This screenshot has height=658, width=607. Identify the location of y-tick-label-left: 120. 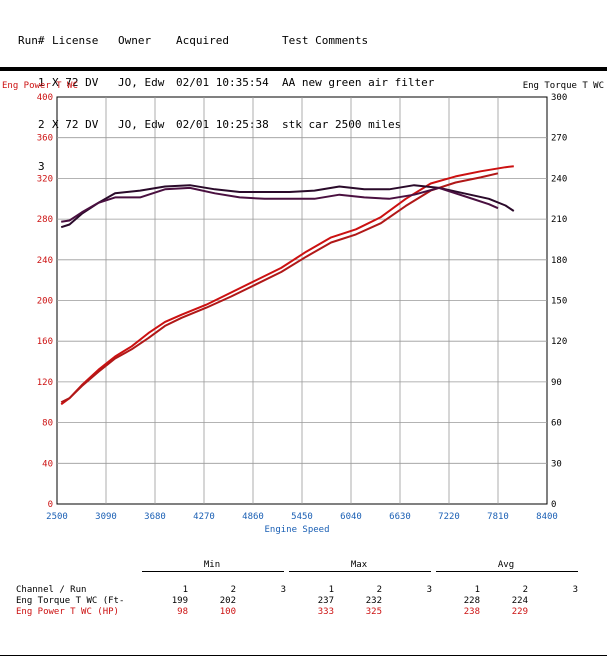
(45, 383).